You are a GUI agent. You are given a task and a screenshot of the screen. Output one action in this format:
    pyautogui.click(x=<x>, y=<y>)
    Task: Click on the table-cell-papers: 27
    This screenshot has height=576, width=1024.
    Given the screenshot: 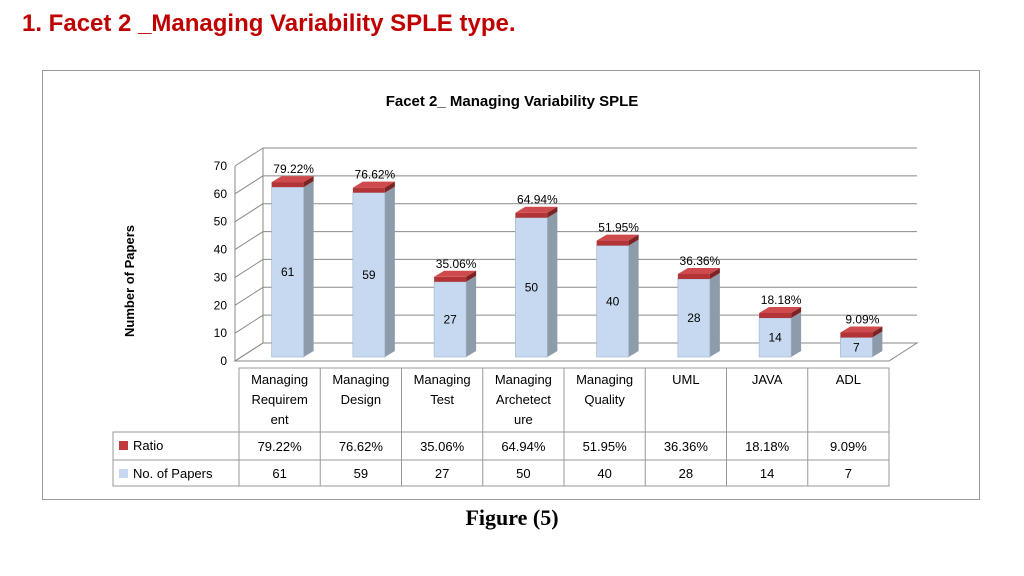 What is the action you would take?
    pyautogui.click(x=442, y=473)
    